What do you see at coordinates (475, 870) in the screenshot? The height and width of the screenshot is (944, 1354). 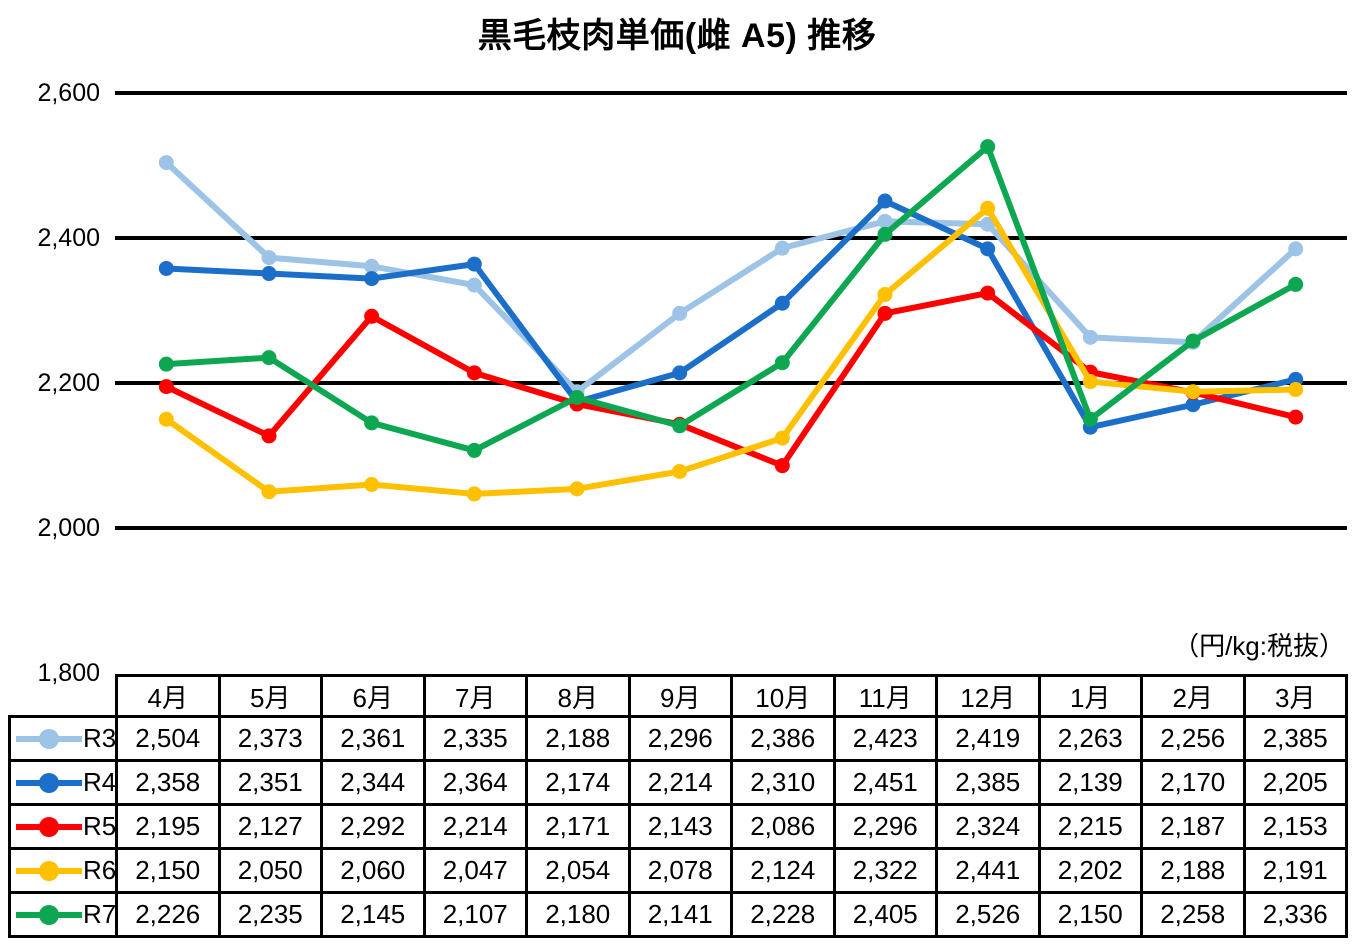 I see `value-cell-R6: 2,047` at bounding box center [475, 870].